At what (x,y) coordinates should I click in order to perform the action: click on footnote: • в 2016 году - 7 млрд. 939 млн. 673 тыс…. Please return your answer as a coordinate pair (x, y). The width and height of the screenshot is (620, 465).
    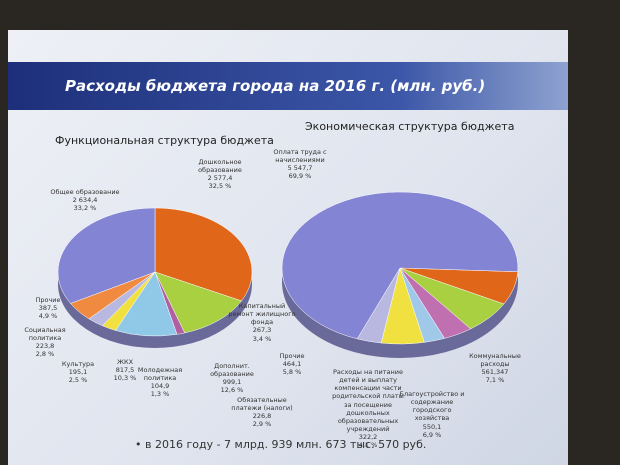
    Looking at the image, I should click on (281, 444).